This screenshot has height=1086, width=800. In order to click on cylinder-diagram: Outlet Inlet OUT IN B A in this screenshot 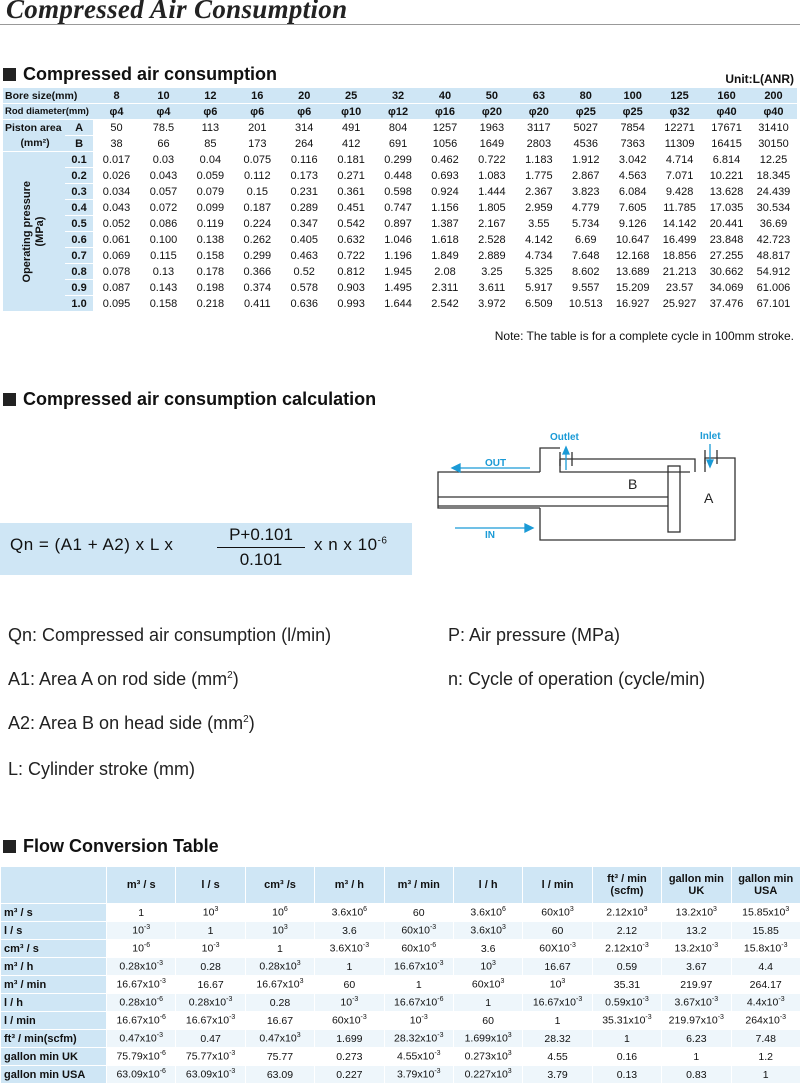, I will do `click(586, 486)`.